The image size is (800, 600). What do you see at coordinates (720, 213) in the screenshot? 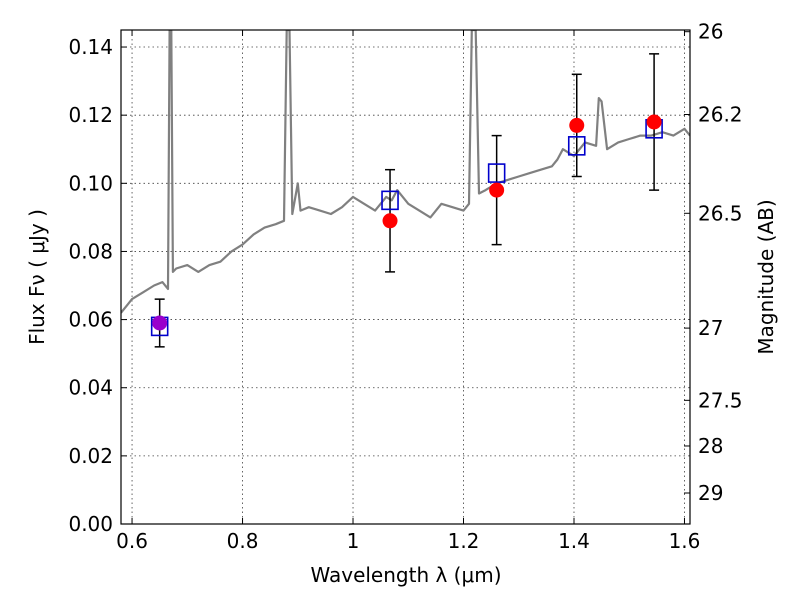
I see `y2-tick-label: 26.5` at bounding box center [720, 213].